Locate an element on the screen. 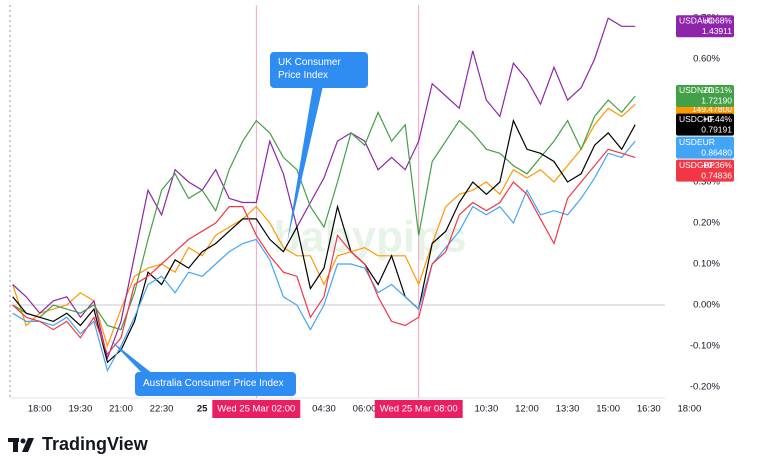 The width and height of the screenshot is (780, 470). price-tag: USDCHF+0.44%0.79191 is located at coordinates (705, 124).